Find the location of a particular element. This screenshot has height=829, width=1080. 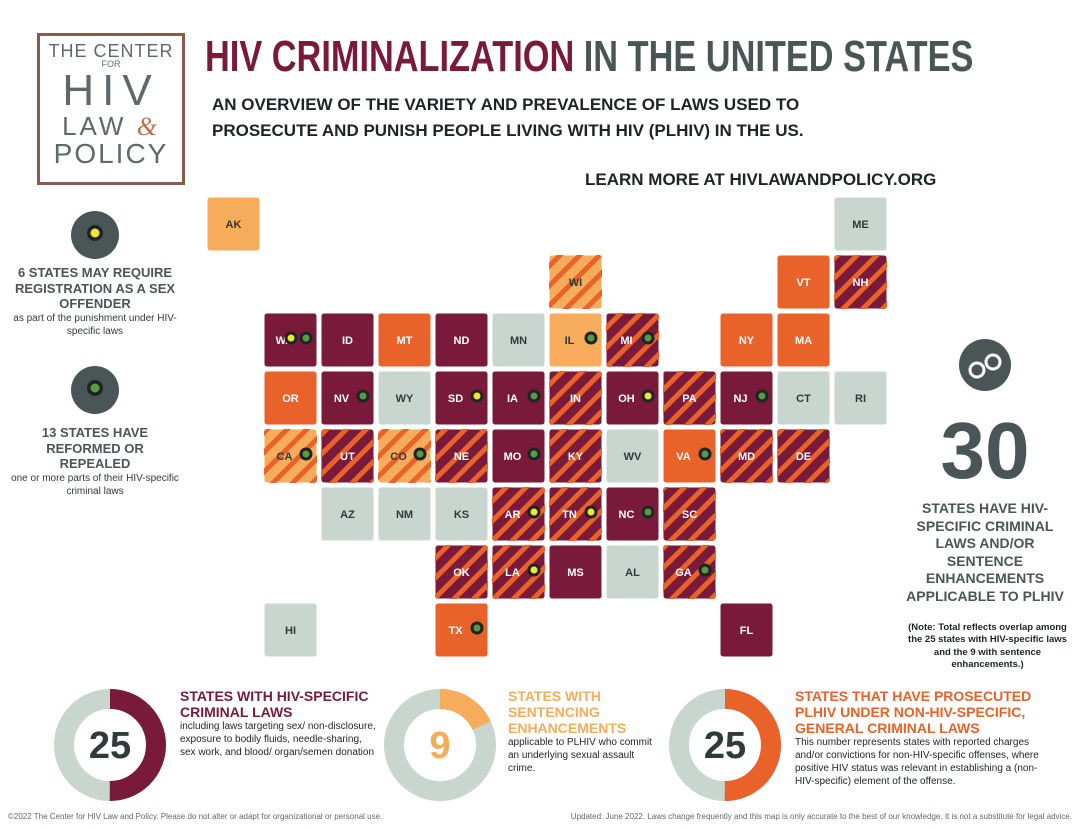

state-label: AZ is located at coordinates (347, 515).